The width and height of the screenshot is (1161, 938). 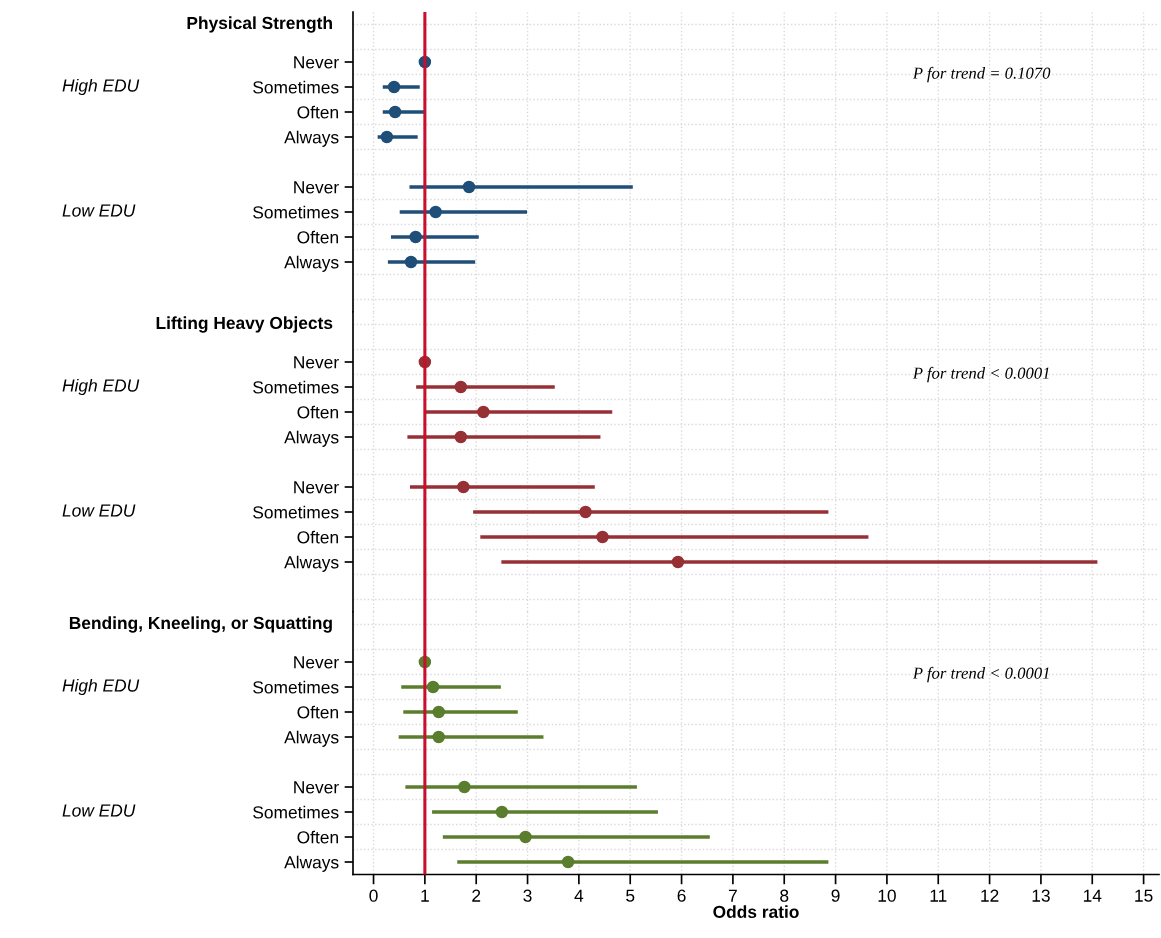 What do you see at coordinates (756, 912) in the screenshot?
I see `x-axis-title: Odds ratio` at bounding box center [756, 912].